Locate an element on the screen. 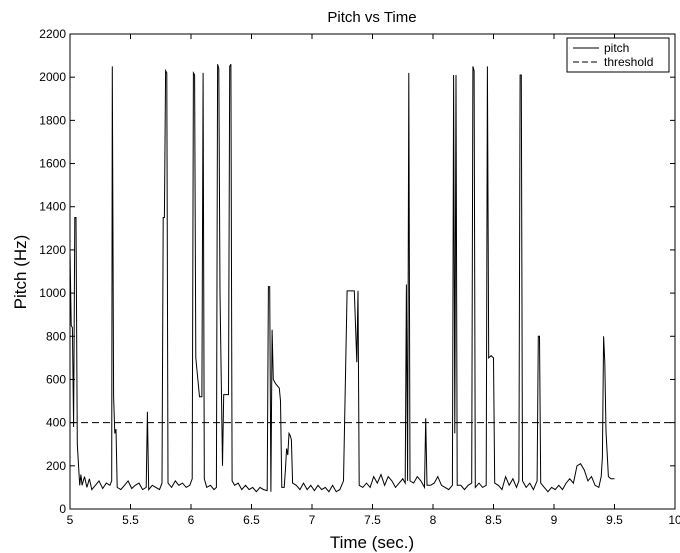 The width and height of the screenshot is (680, 553). legend-box is located at coordinates (618, 55).